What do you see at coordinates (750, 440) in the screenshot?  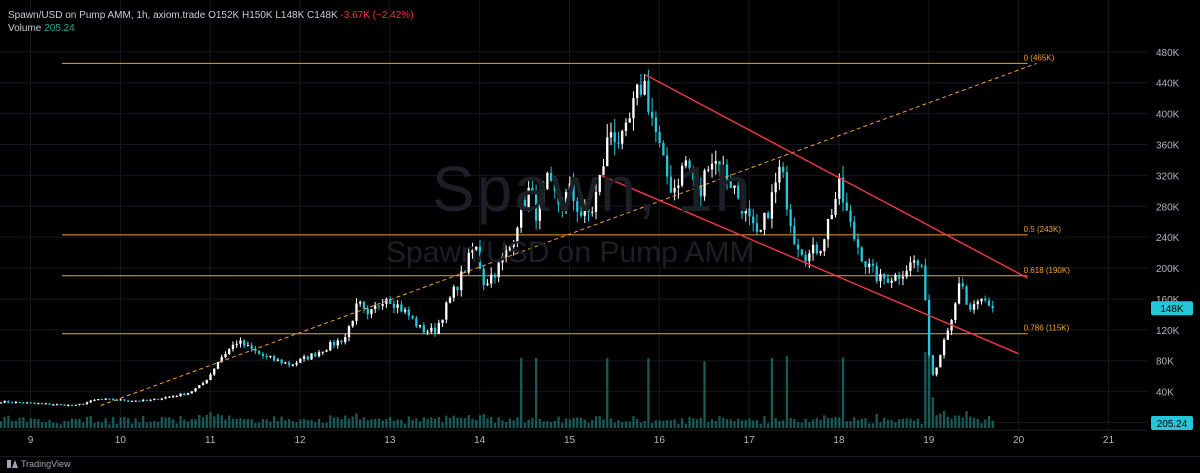 I see `time-tick-label: 17` at bounding box center [750, 440].